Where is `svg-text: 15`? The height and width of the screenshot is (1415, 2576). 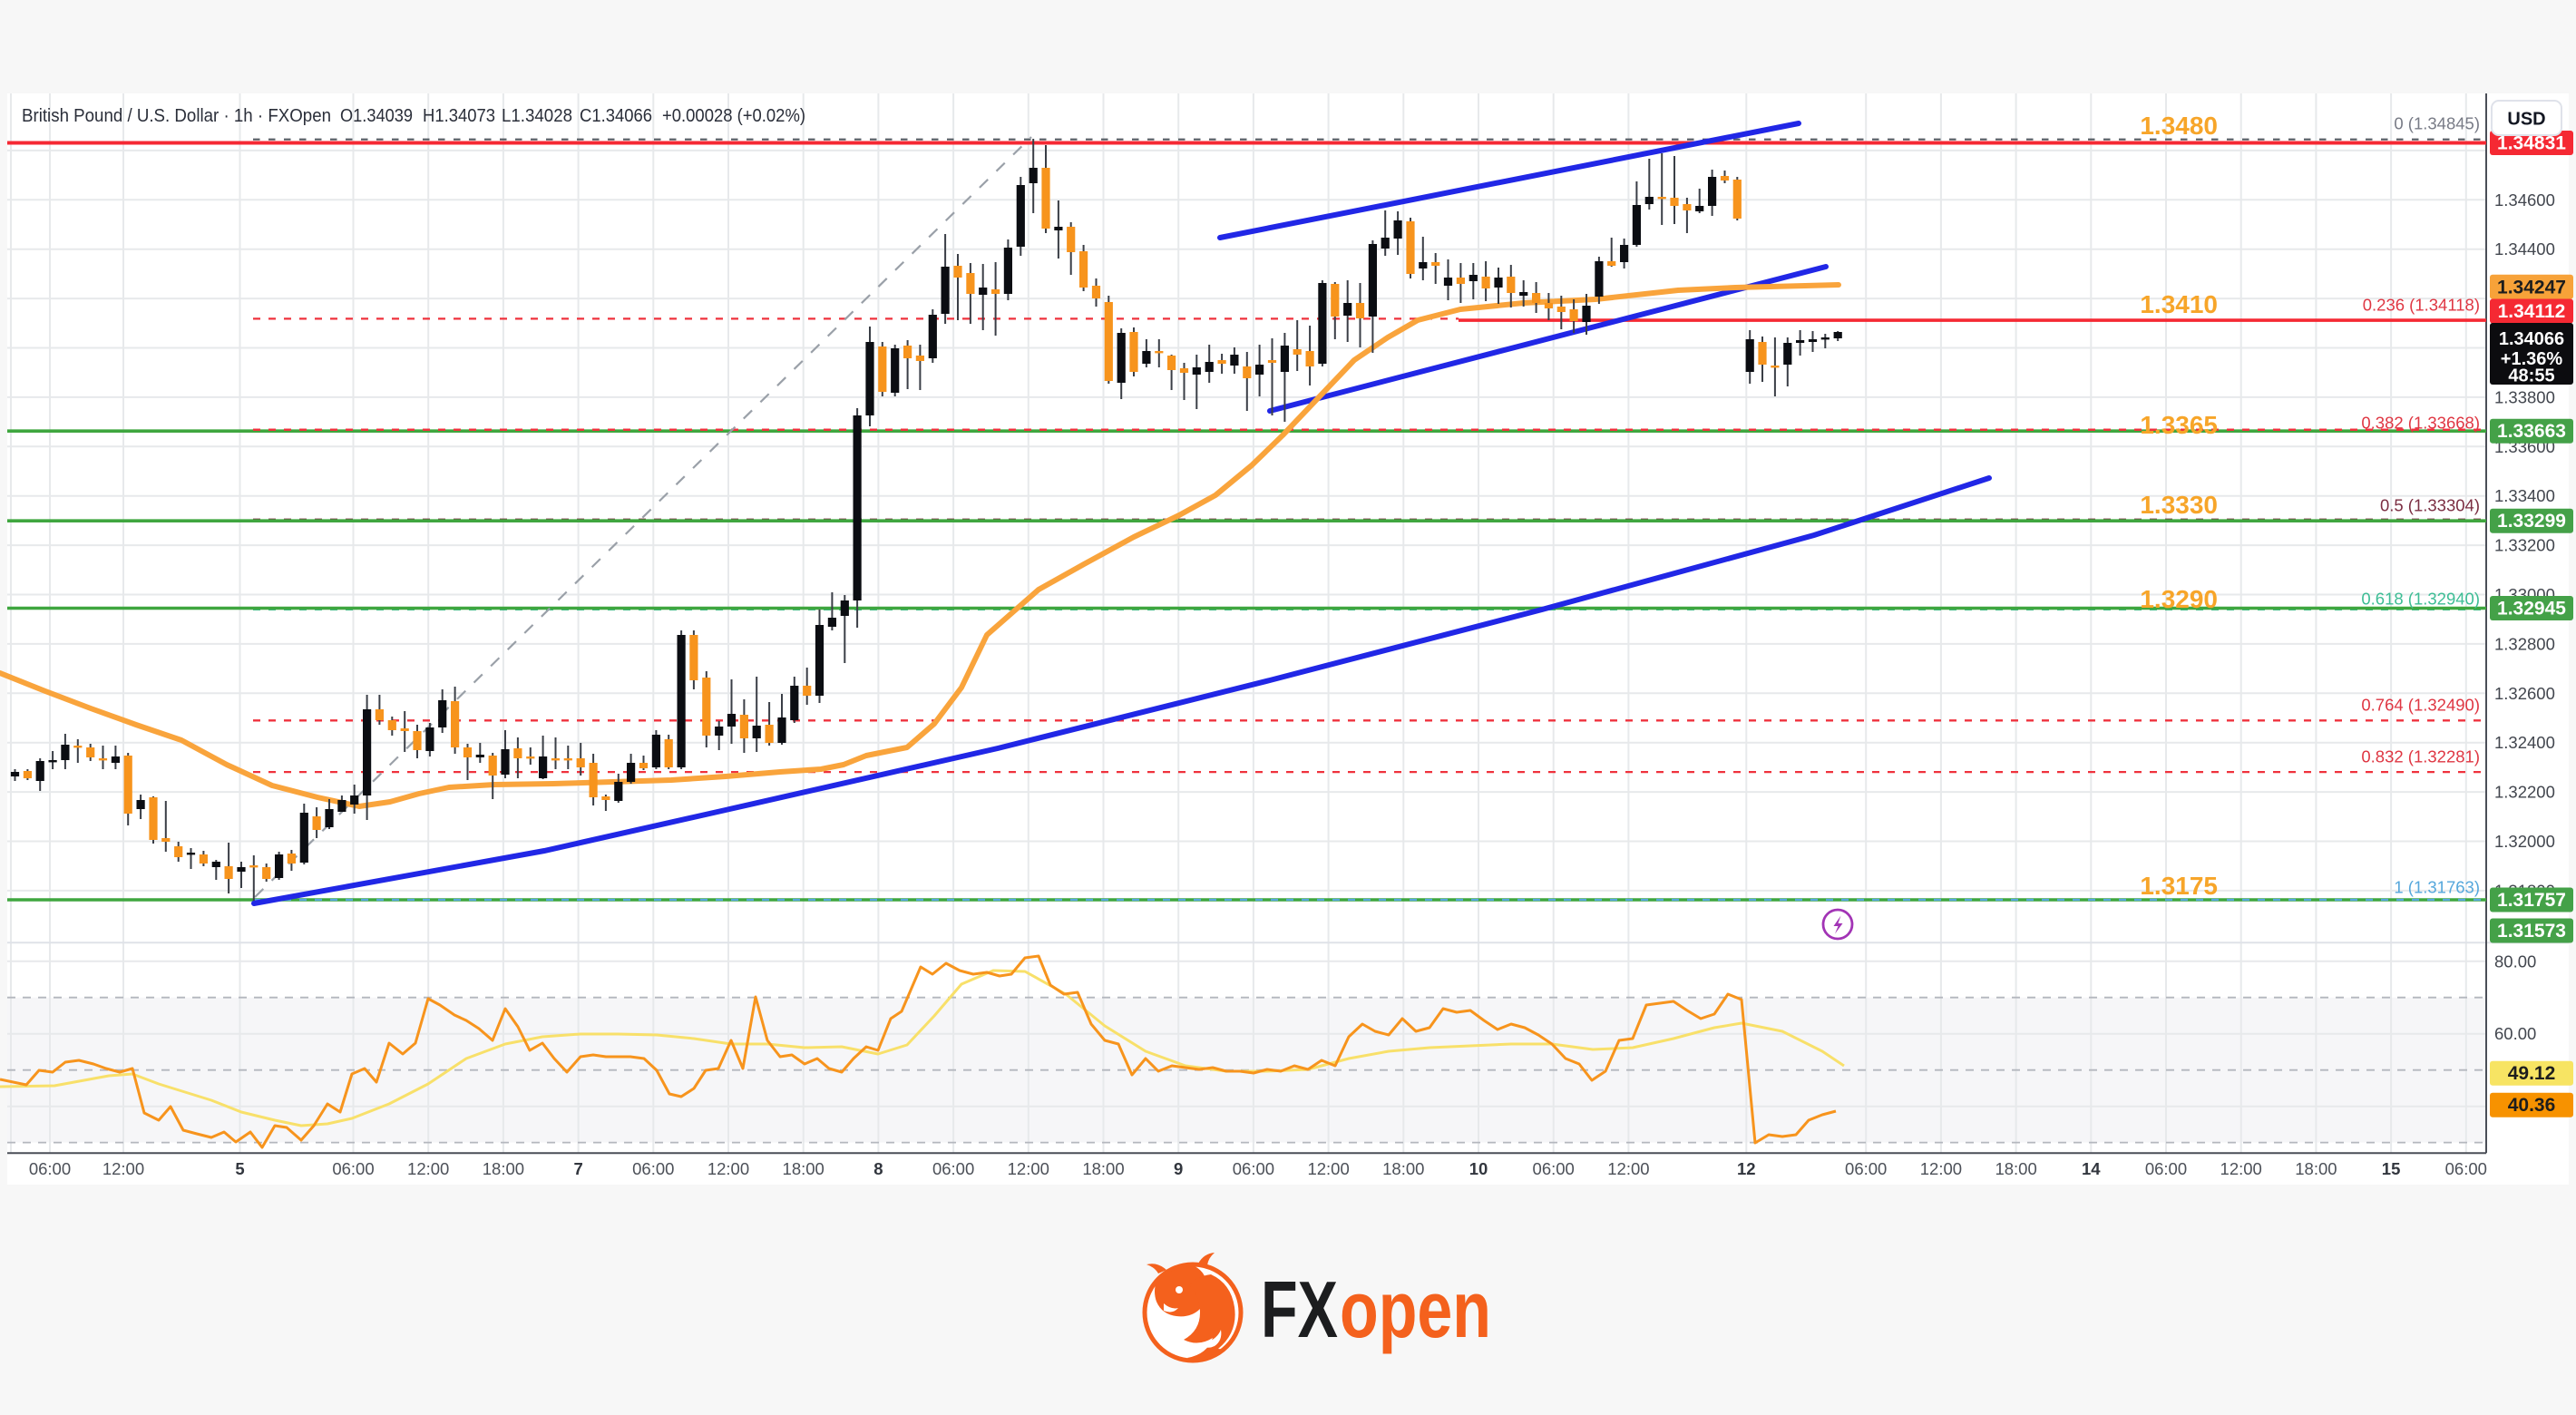
svg-text: 15 is located at coordinates (2391, 1169).